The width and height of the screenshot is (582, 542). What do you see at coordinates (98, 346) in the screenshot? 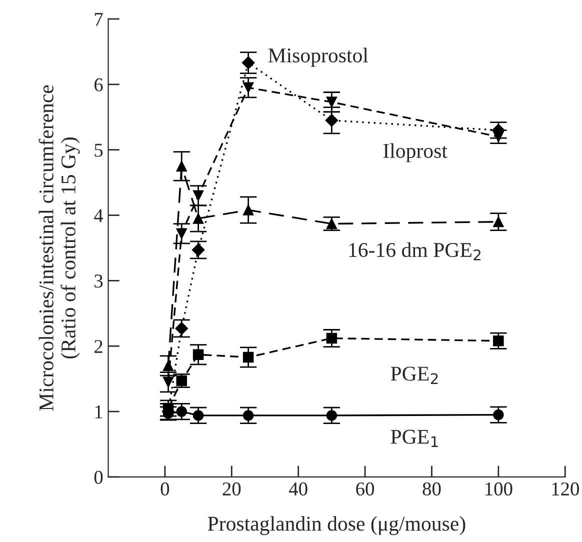
I see `y-tick-label: 2` at bounding box center [98, 346].